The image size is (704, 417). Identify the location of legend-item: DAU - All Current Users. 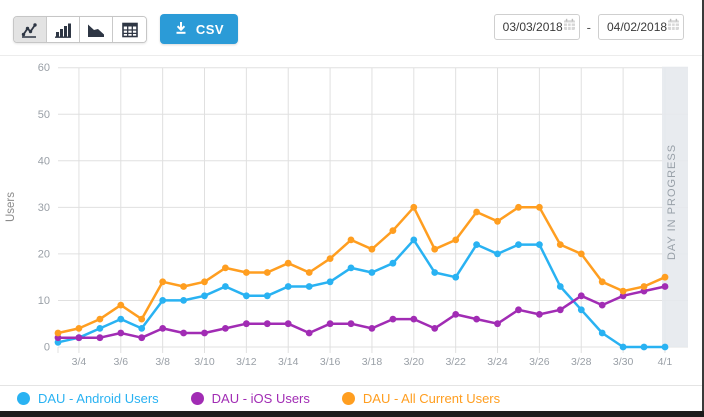
(420, 398).